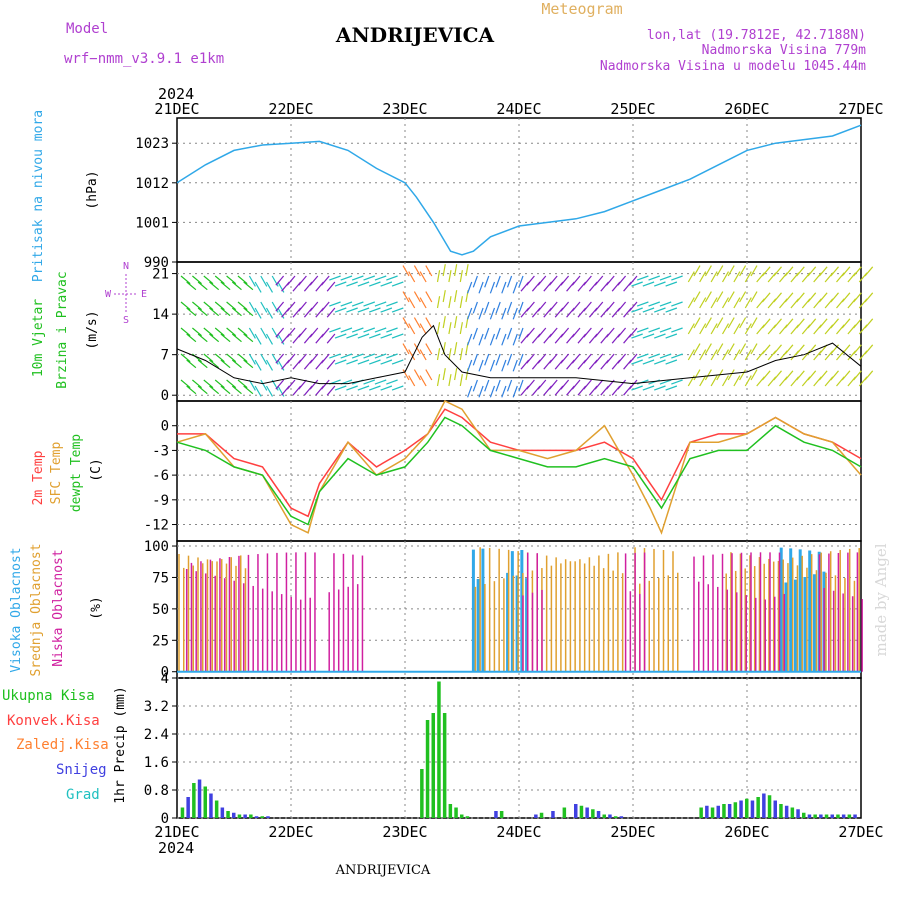  I want to click on precip-legend-grad: Grad, so click(83, 795).